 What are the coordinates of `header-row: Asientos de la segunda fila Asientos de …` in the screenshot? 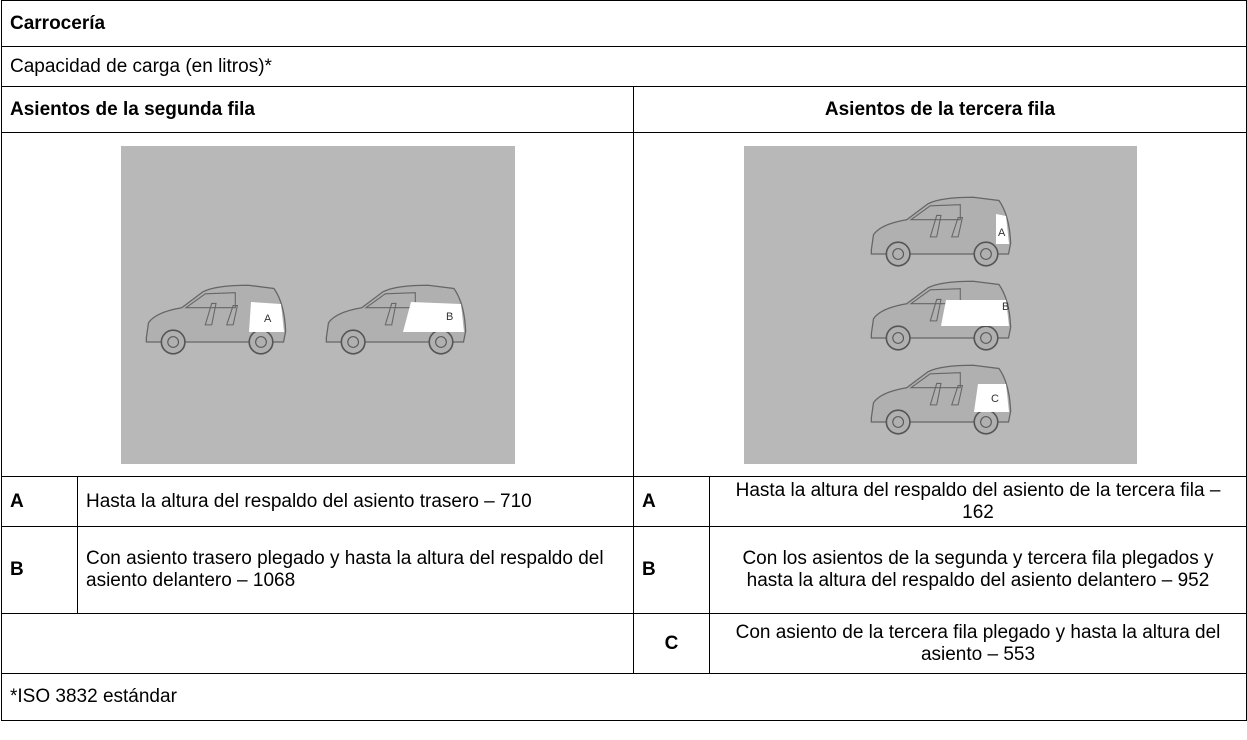 It's located at (624, 109).